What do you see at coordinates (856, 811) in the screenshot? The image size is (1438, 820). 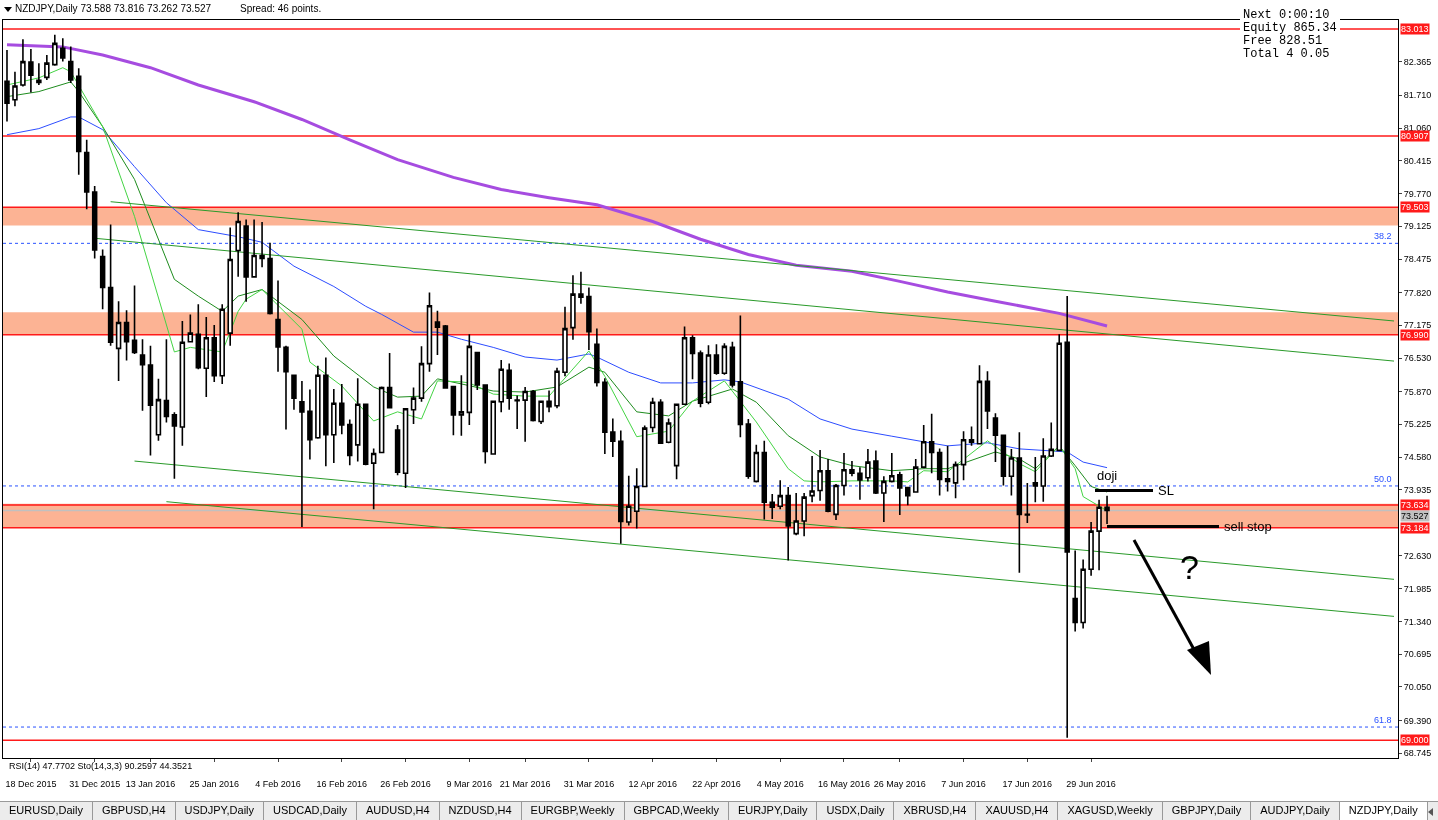 I see `text: USDX,Daily` at bounding box center [856, 811].